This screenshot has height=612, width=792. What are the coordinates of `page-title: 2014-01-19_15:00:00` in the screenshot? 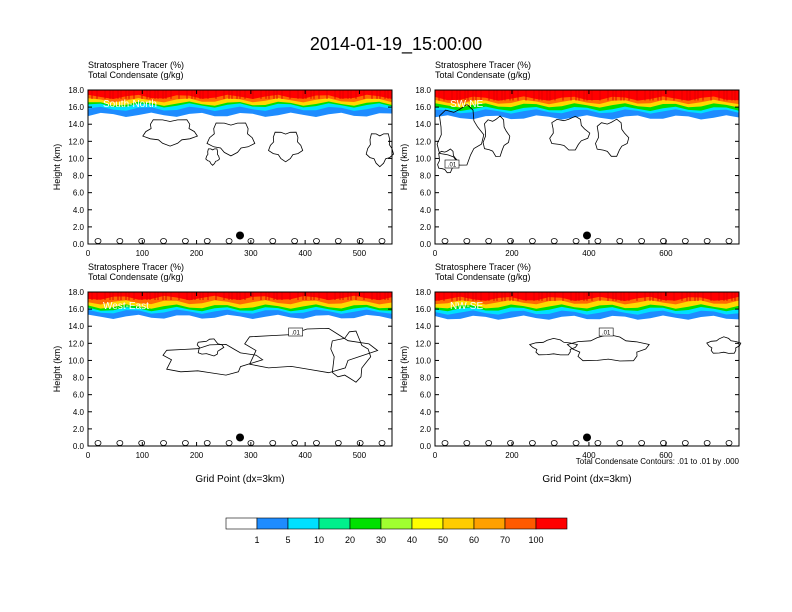 It's located at (396, 44).